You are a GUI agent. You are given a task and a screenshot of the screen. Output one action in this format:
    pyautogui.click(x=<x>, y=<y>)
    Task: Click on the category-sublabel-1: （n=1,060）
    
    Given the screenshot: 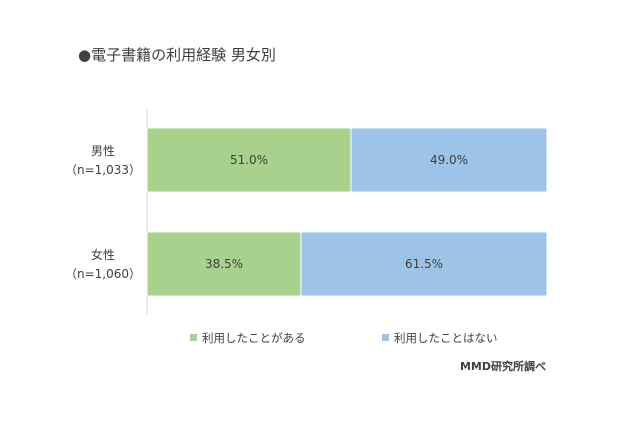 What is the action you would take?
    pyautogui.click(x=103, y=274)
    